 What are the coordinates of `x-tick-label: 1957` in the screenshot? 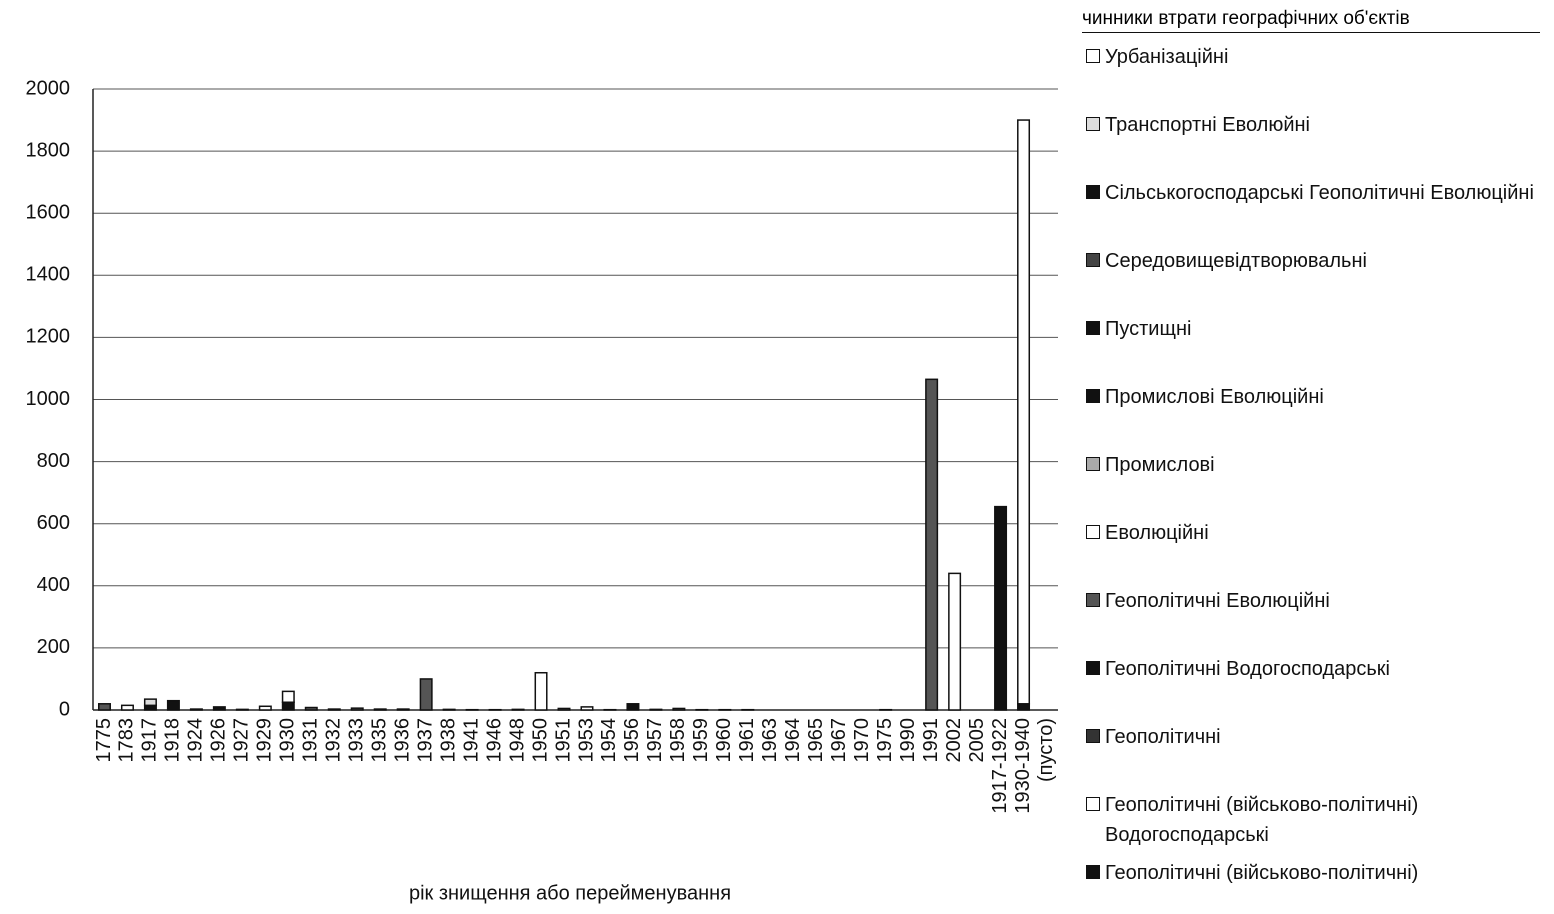 It's located at (655, 740).